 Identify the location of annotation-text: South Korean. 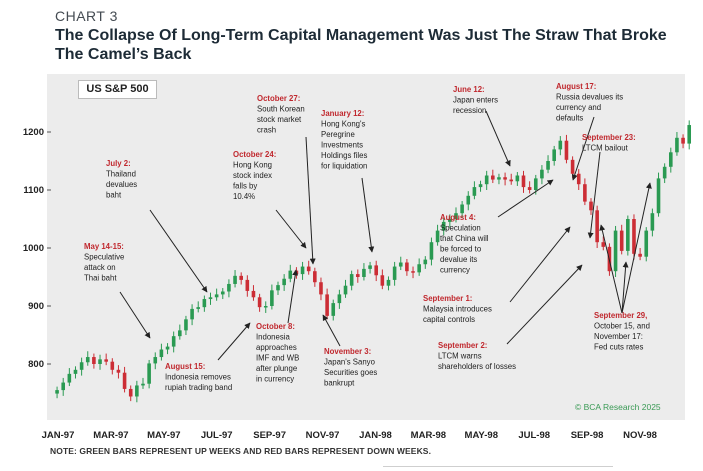
(281, 109).